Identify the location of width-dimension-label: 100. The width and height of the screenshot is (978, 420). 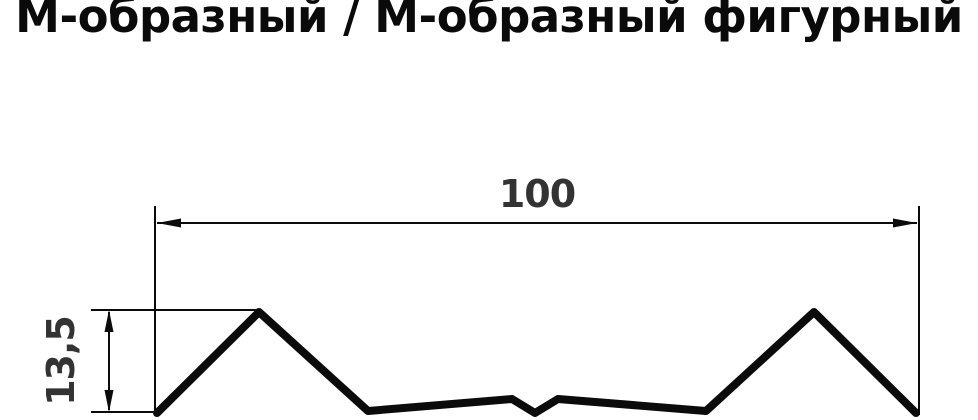
(537, 194).